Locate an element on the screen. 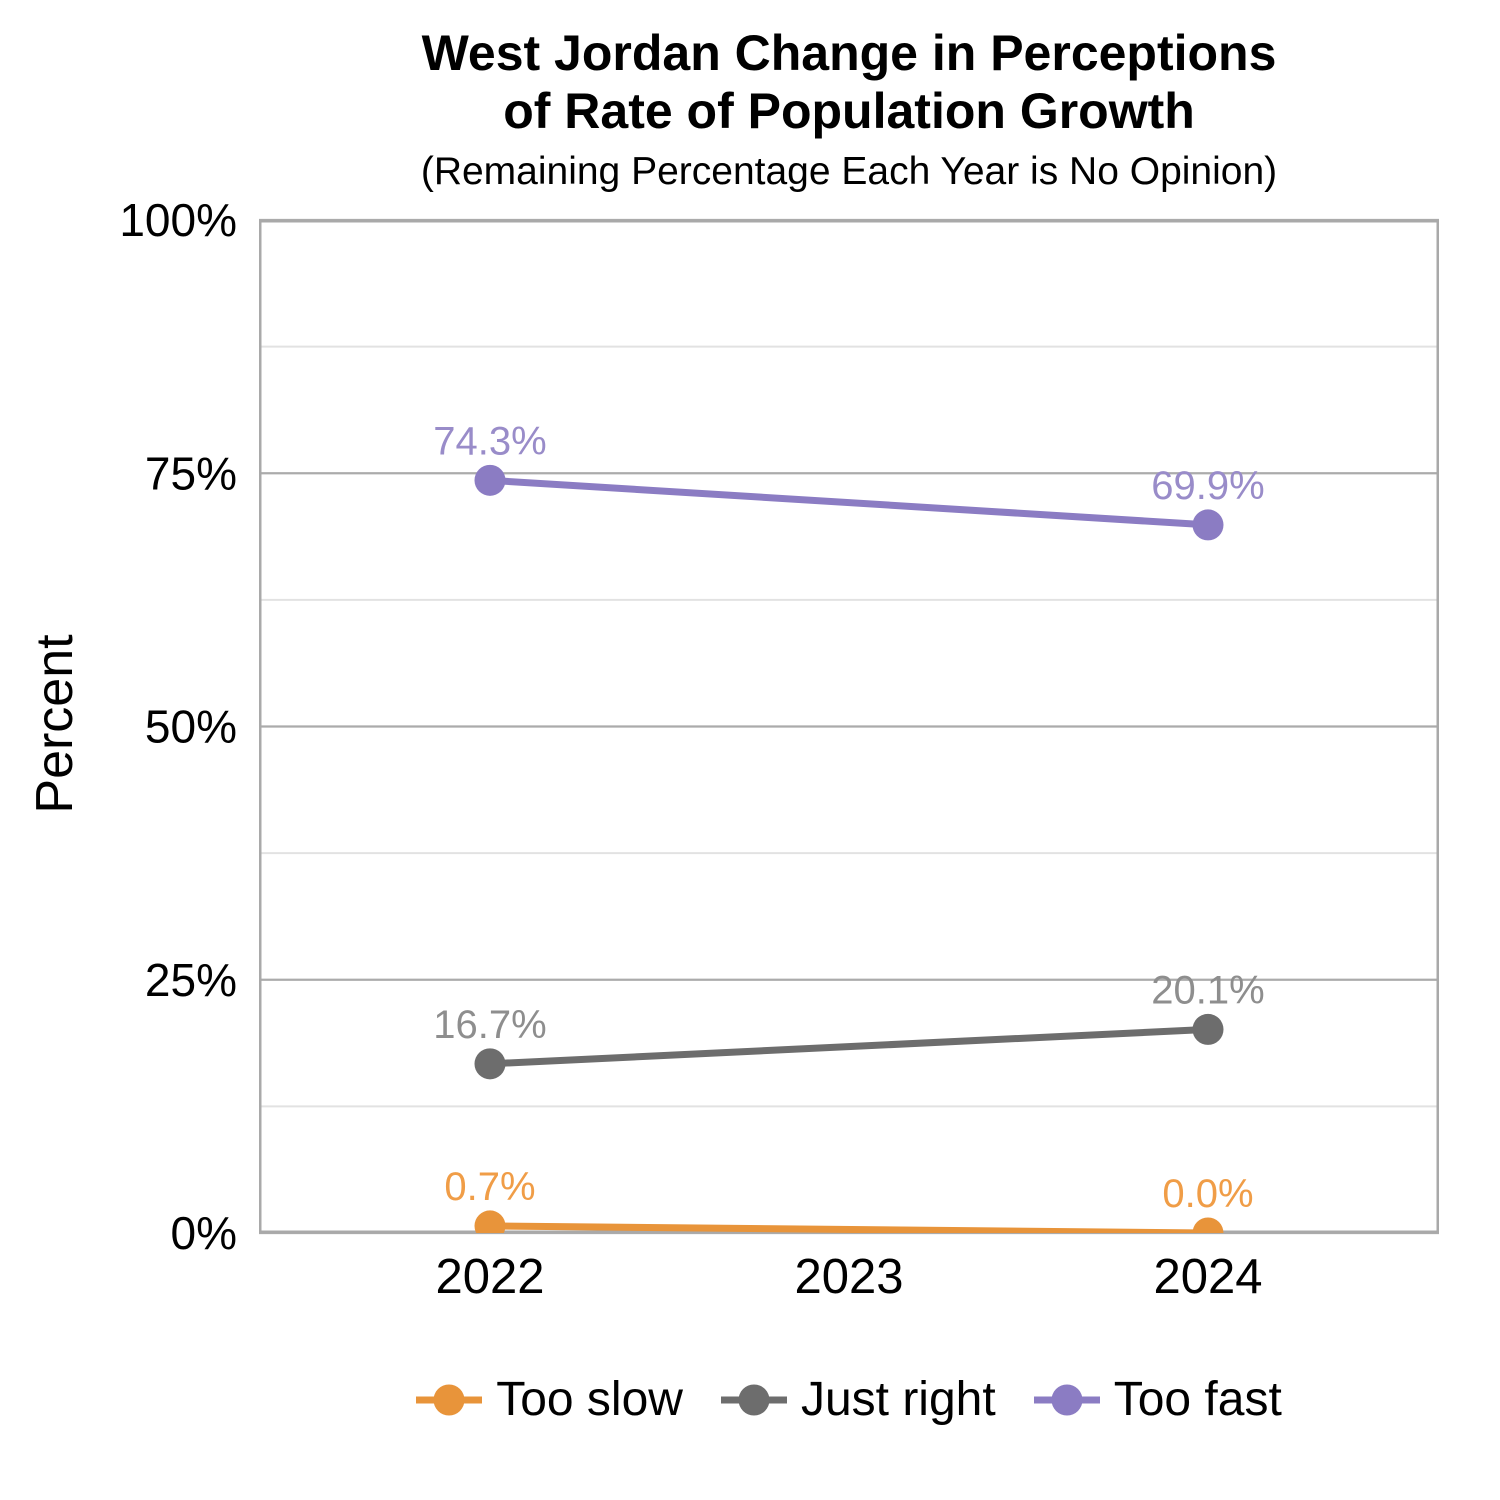  chart-title-line2: of Rate of Population Growth is located at coordinates (849, 111).